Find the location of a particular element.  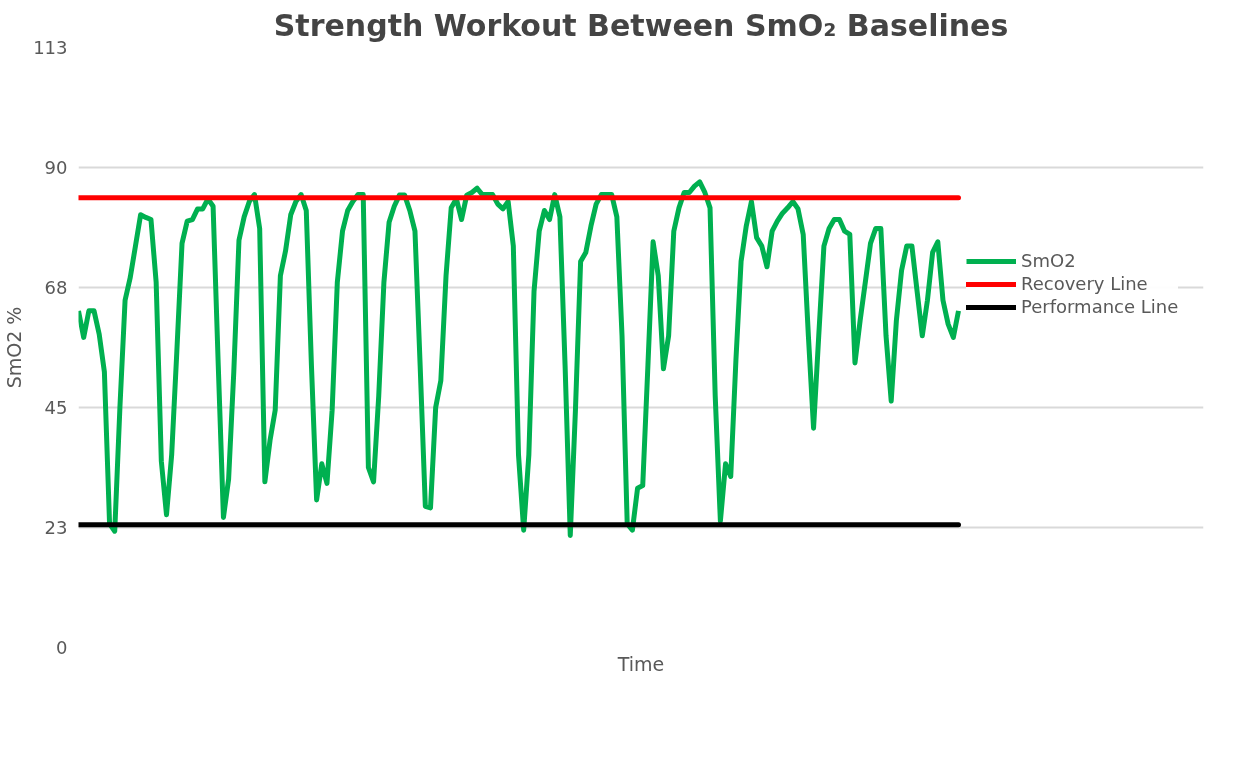

y-tick-label: 68 is located at coordinates (56, 287).